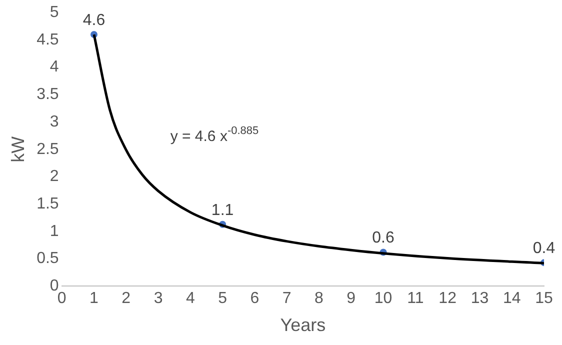  Describe the element at coordinates (18, 149) in the screenshot. I see `y-axis-title: kW` at that location.